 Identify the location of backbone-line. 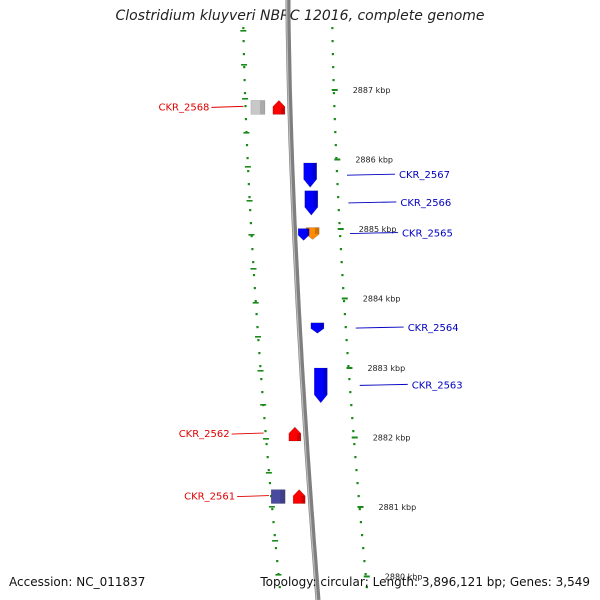
(303, 300).